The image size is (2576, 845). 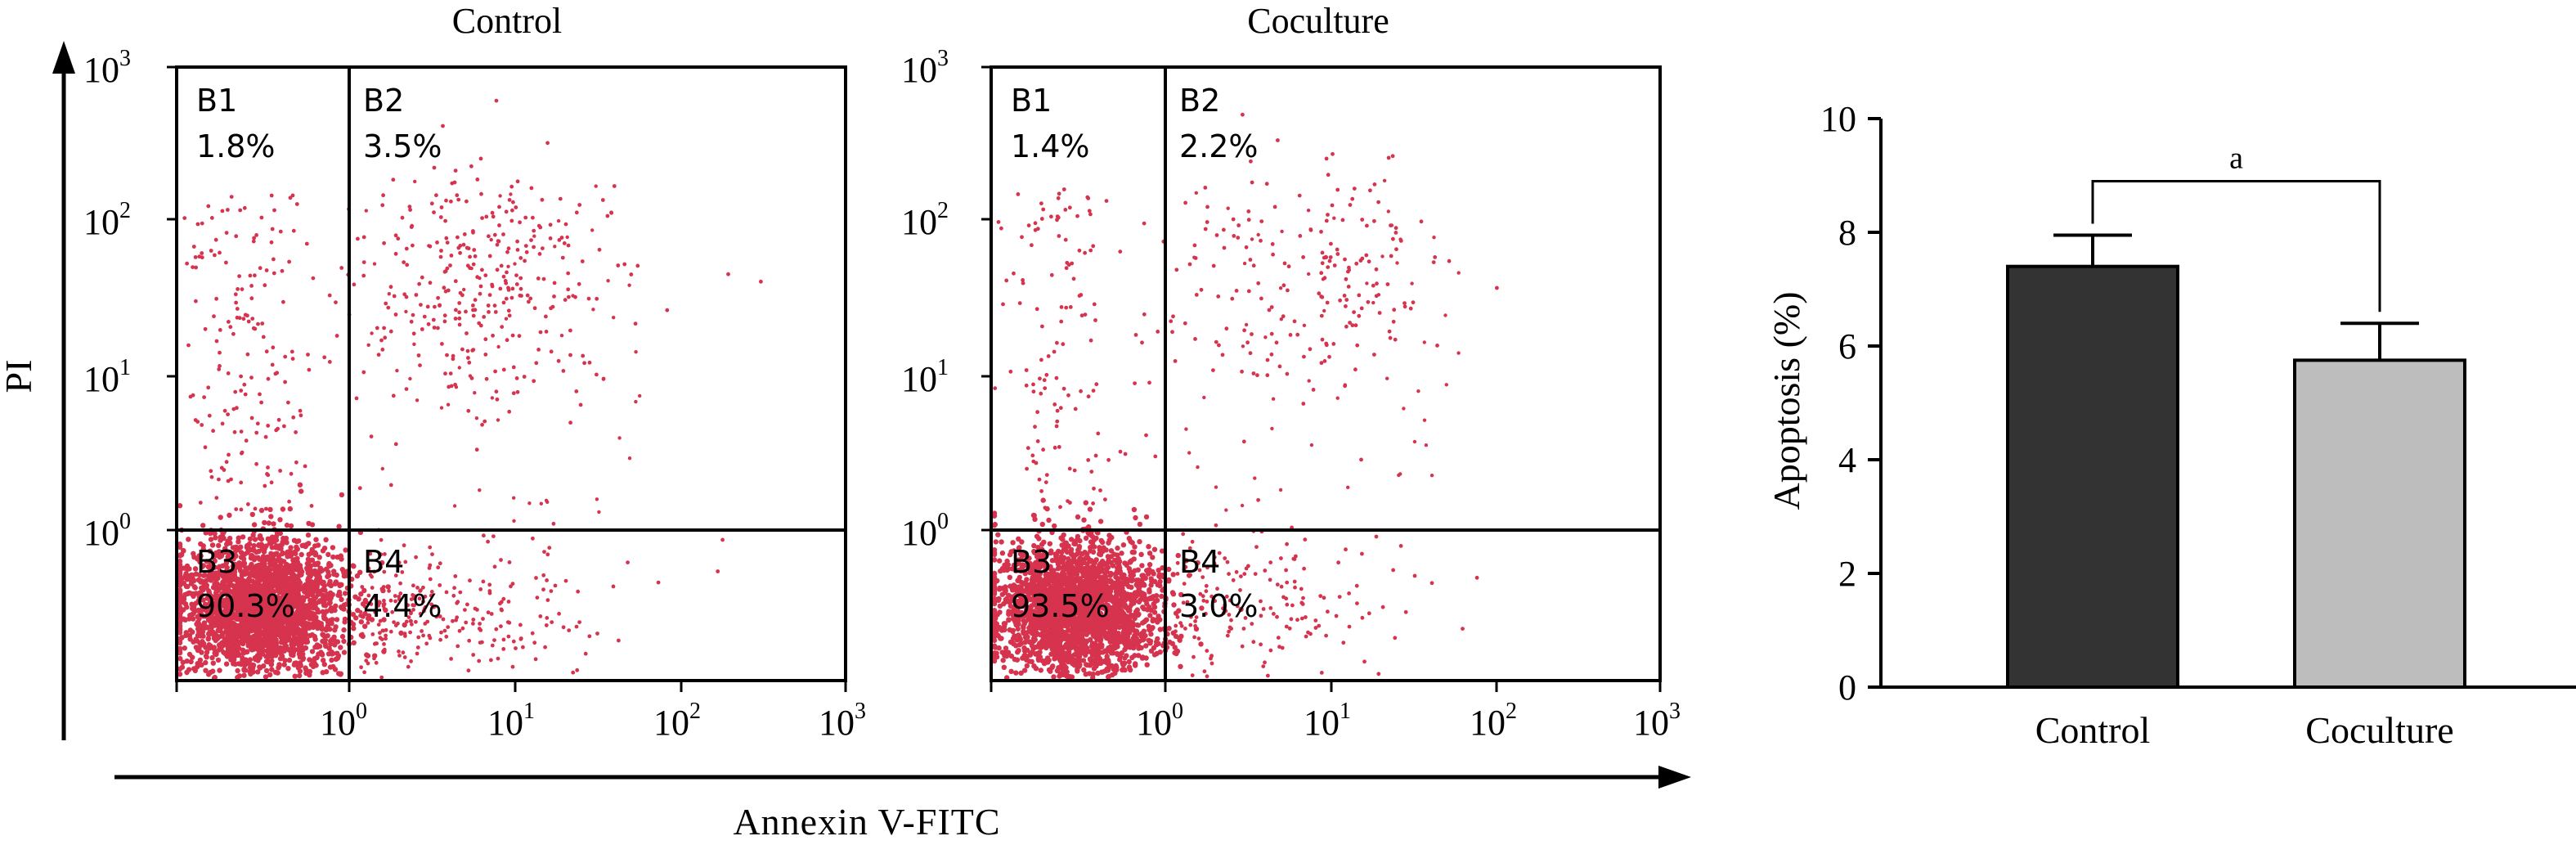 I want to click on quadrant-percent-b3: 90.3%, so click(x=245, y=606).